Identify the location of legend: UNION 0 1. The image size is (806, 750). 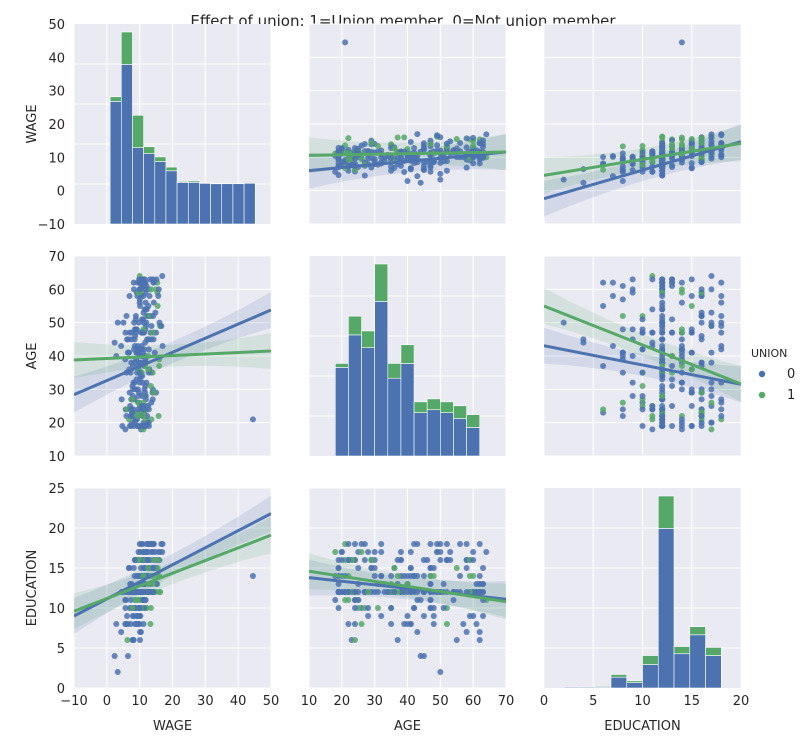
(773, 375).